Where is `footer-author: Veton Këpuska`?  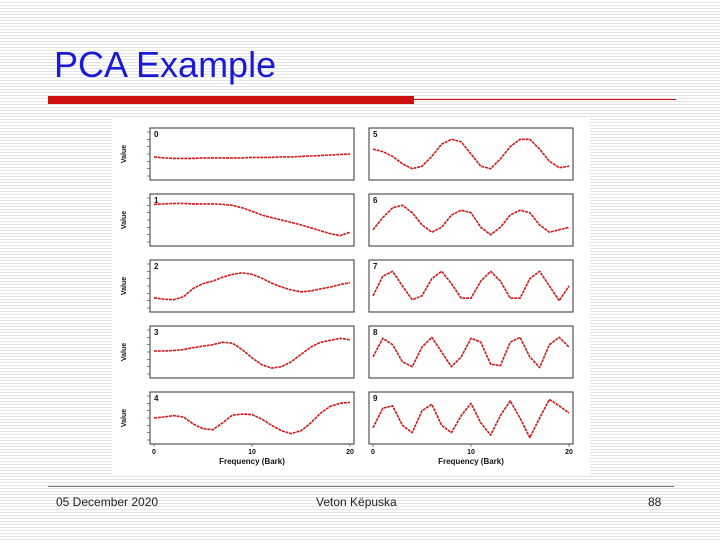
footer-author: Veton Këpuska is located at coordinates (356, 502).